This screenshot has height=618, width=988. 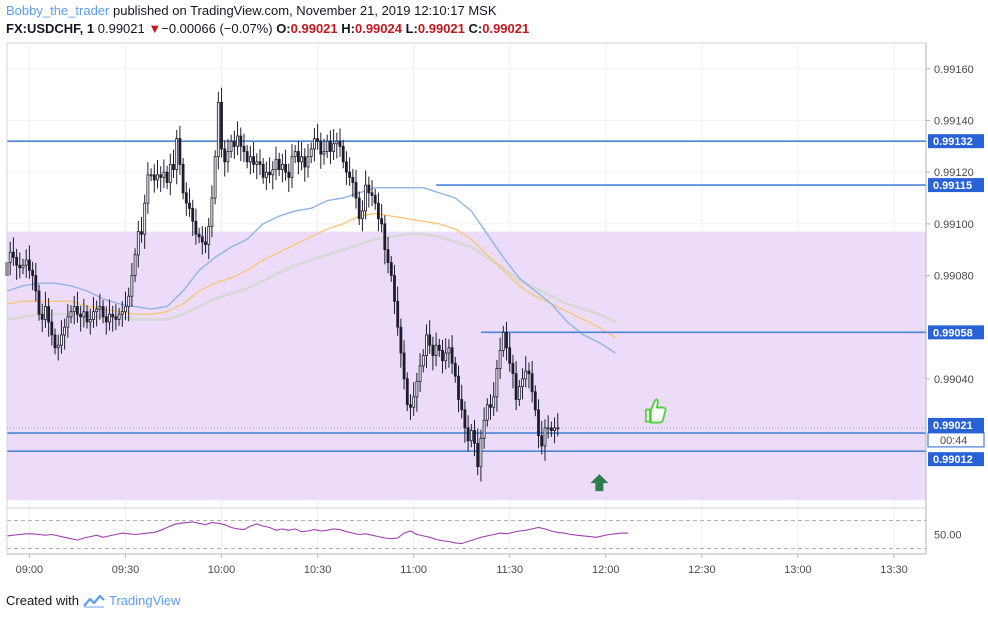 I want to click on down-triangle-icon: ▼, so click(x=155, y=28).